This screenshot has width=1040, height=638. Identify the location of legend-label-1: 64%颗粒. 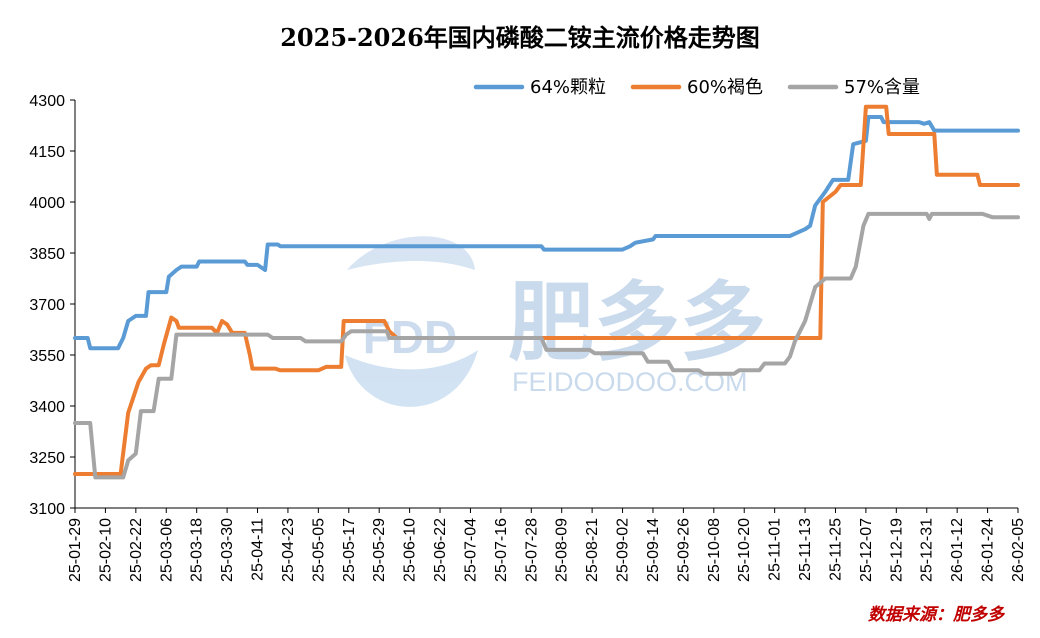
(568, 87).